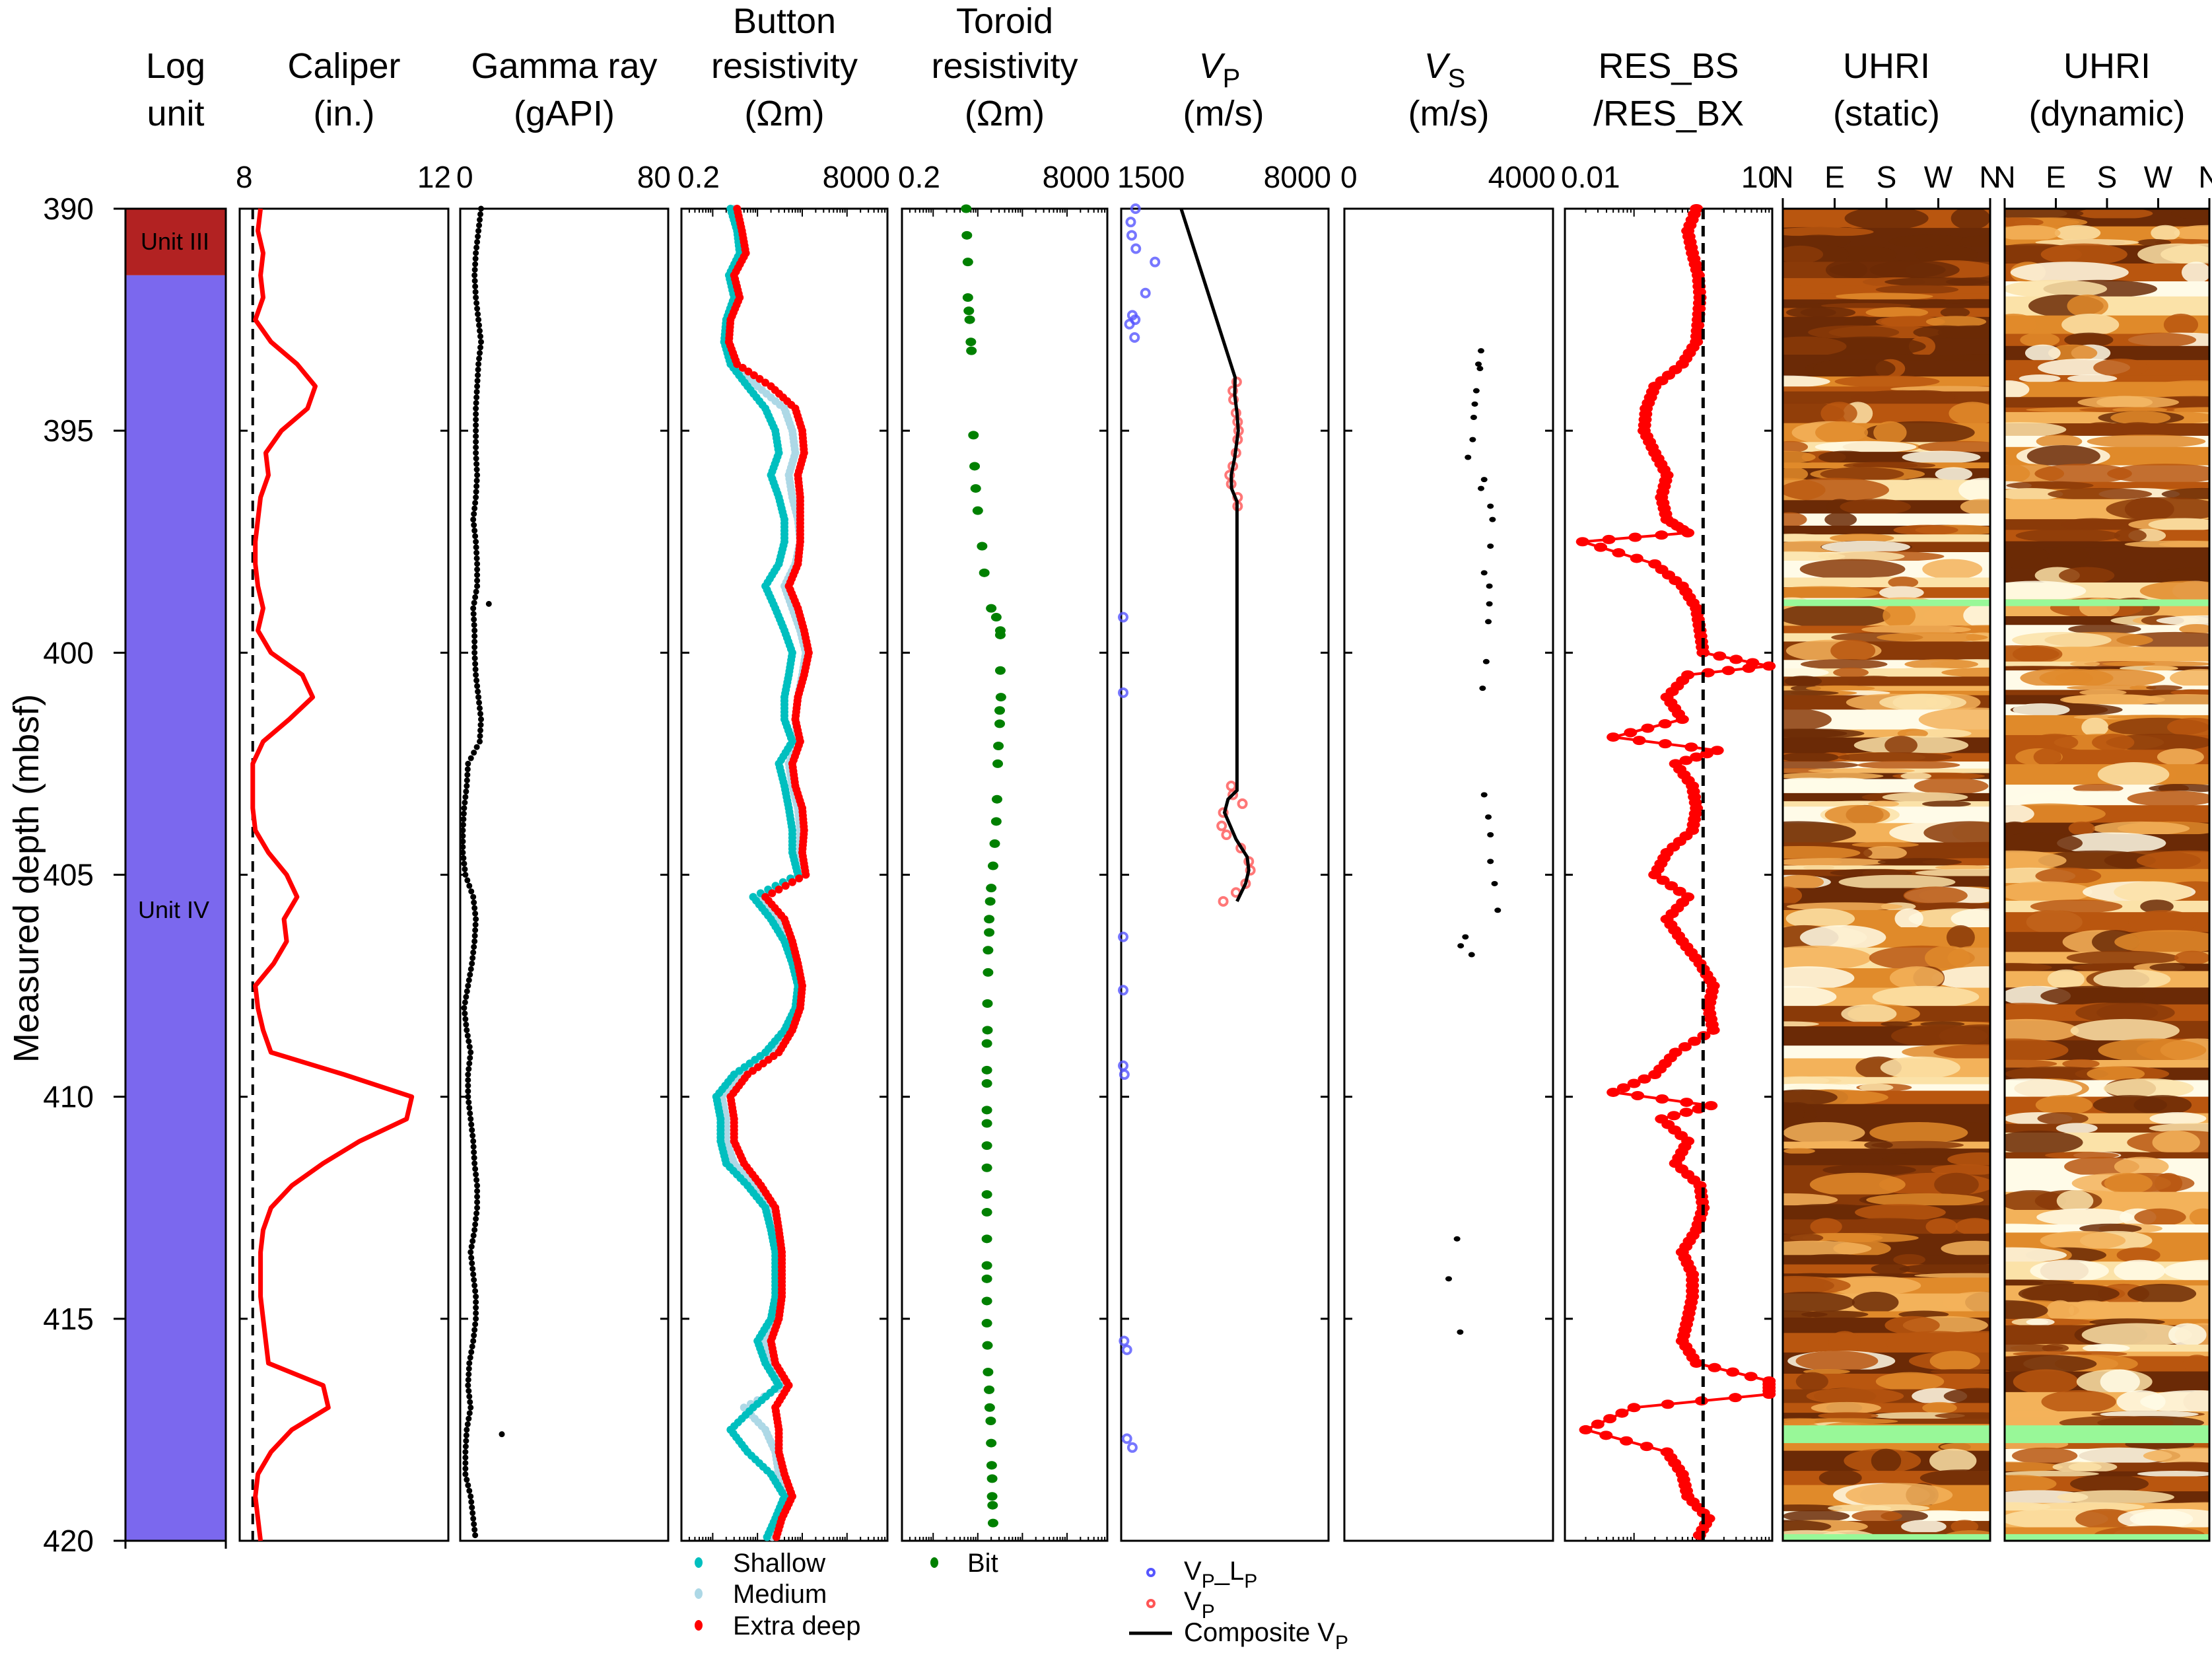 This screenshot has height=1659, width=2212. What do you see at coordinates (564, 66) in the screenshot?
I see `track-title-gamma: Gamma ray` at bounding box center [564, 66].